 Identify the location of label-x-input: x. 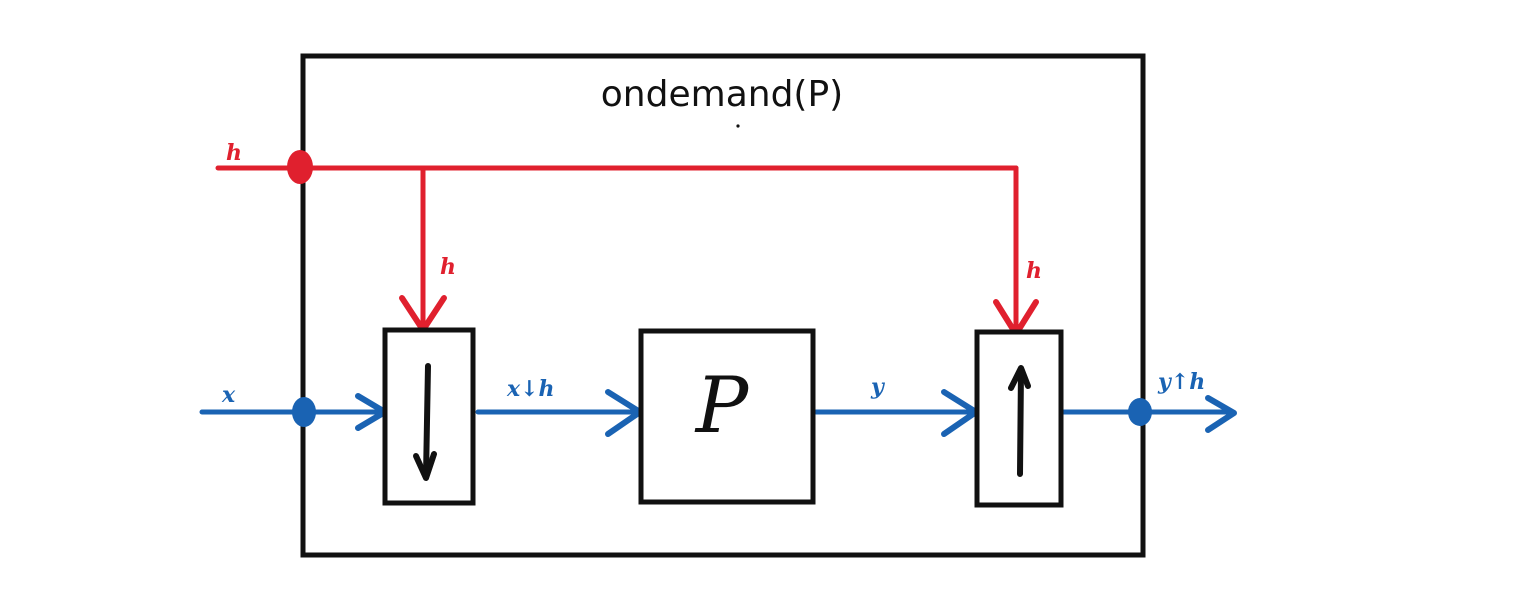
(228, 395).